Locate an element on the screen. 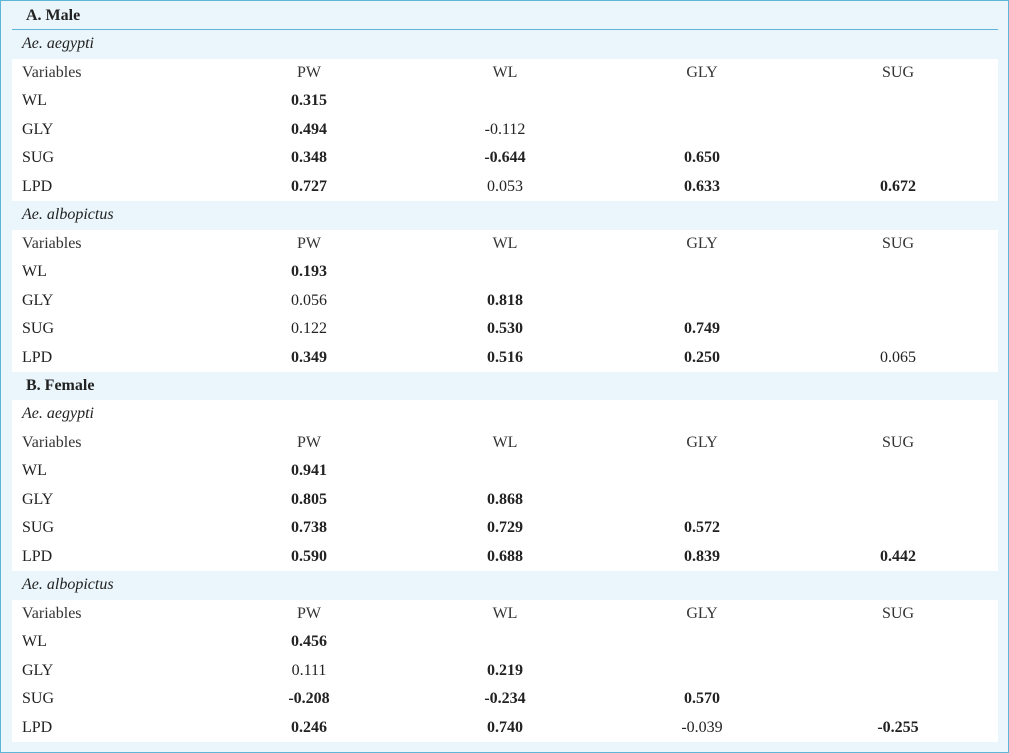  cell-wl: 0.740 is located at coordinates (505, 727).